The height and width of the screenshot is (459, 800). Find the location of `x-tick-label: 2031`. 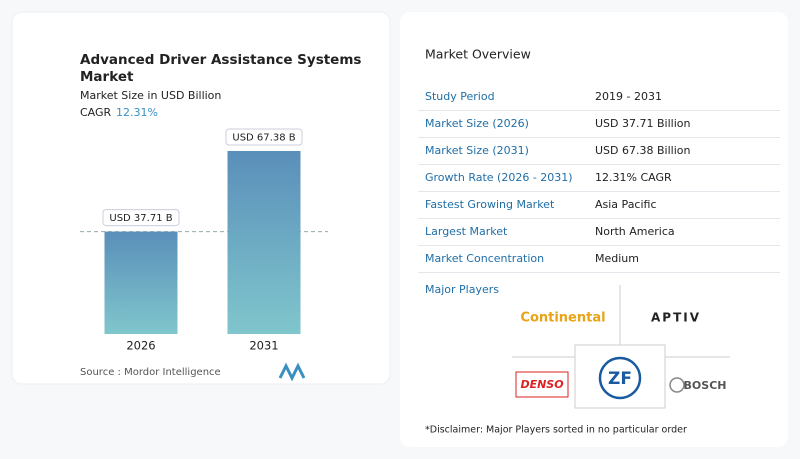

x-tick-label: 2031 is located at coordinates (263, 346).